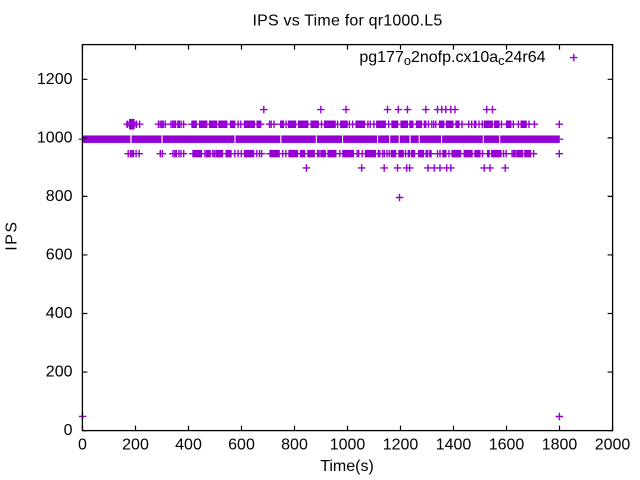 This screenshot has height=480, width=640. What do you see at coordinates (507, 445) in the screenshot?
I see `svg-text: 1600` at bounding box center [507, 445].